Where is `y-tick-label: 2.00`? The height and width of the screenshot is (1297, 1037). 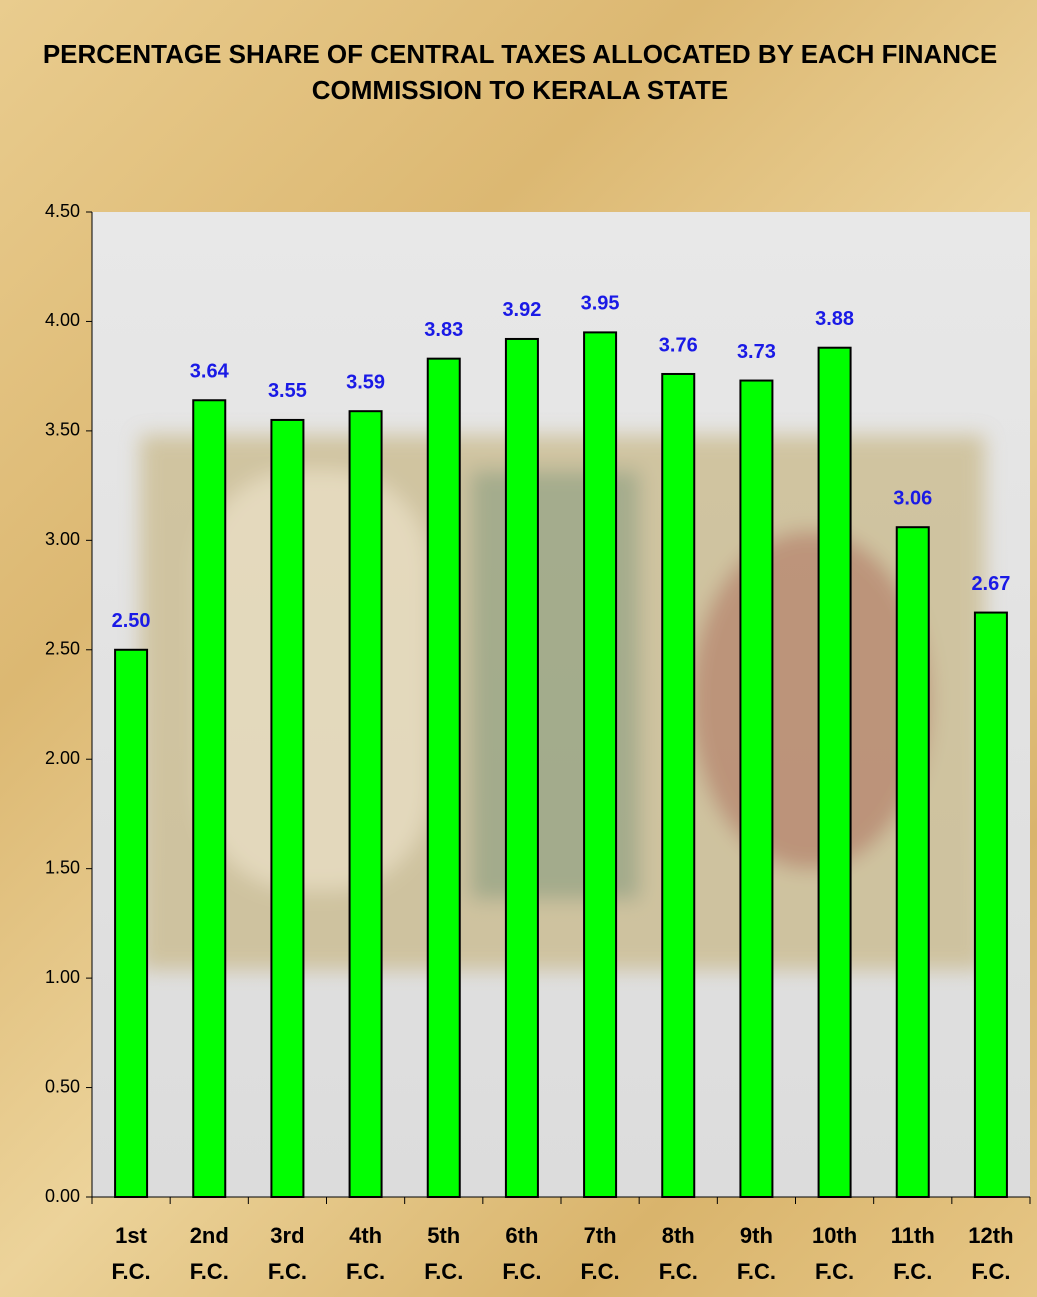
y-tick-label: 2.00 is located at coordinates (62, 758).